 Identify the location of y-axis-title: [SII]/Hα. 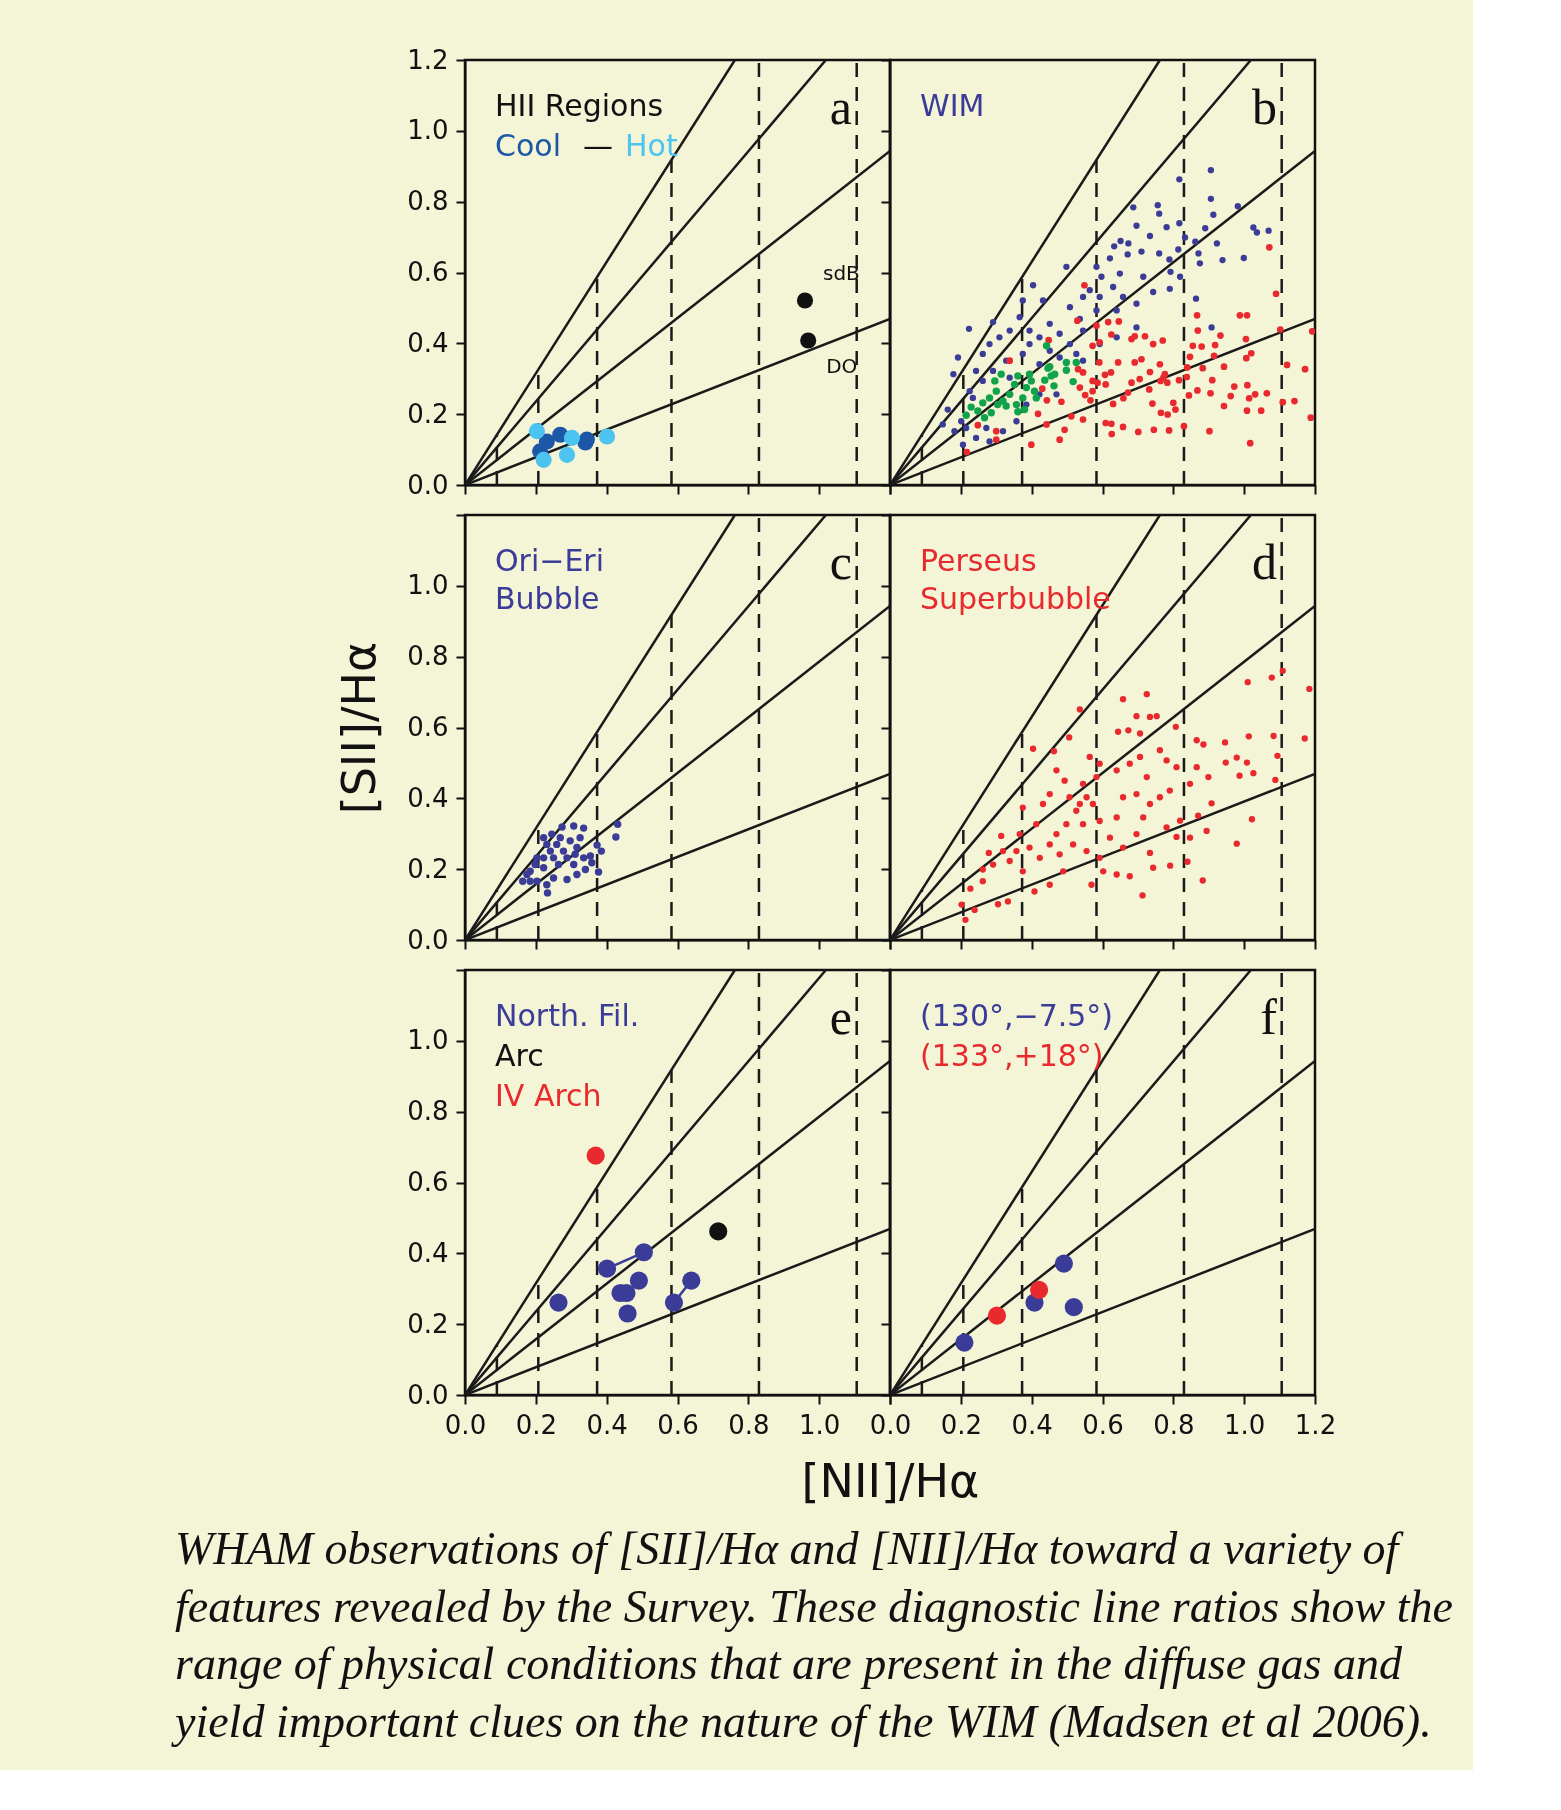
(359, 728).